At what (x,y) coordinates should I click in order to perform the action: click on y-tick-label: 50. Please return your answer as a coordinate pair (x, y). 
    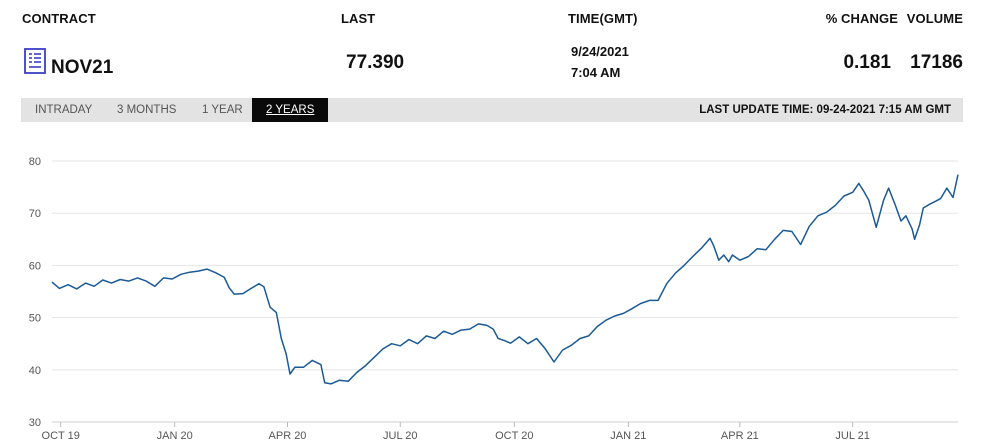
    Looking at the image, I should click on (35, 319).